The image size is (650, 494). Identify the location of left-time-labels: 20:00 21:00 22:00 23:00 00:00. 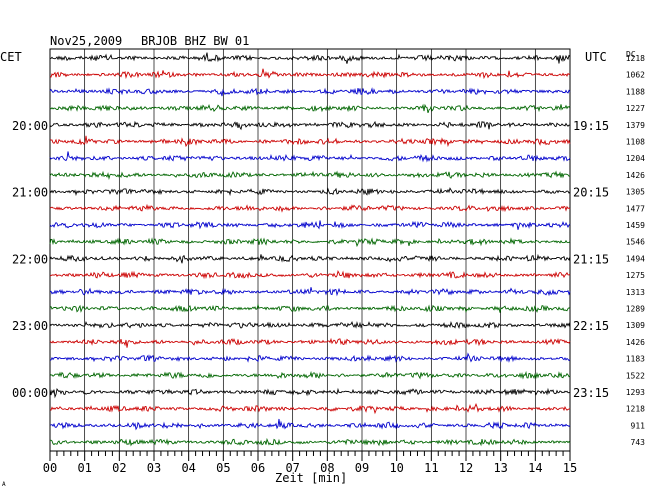
(30, 259).